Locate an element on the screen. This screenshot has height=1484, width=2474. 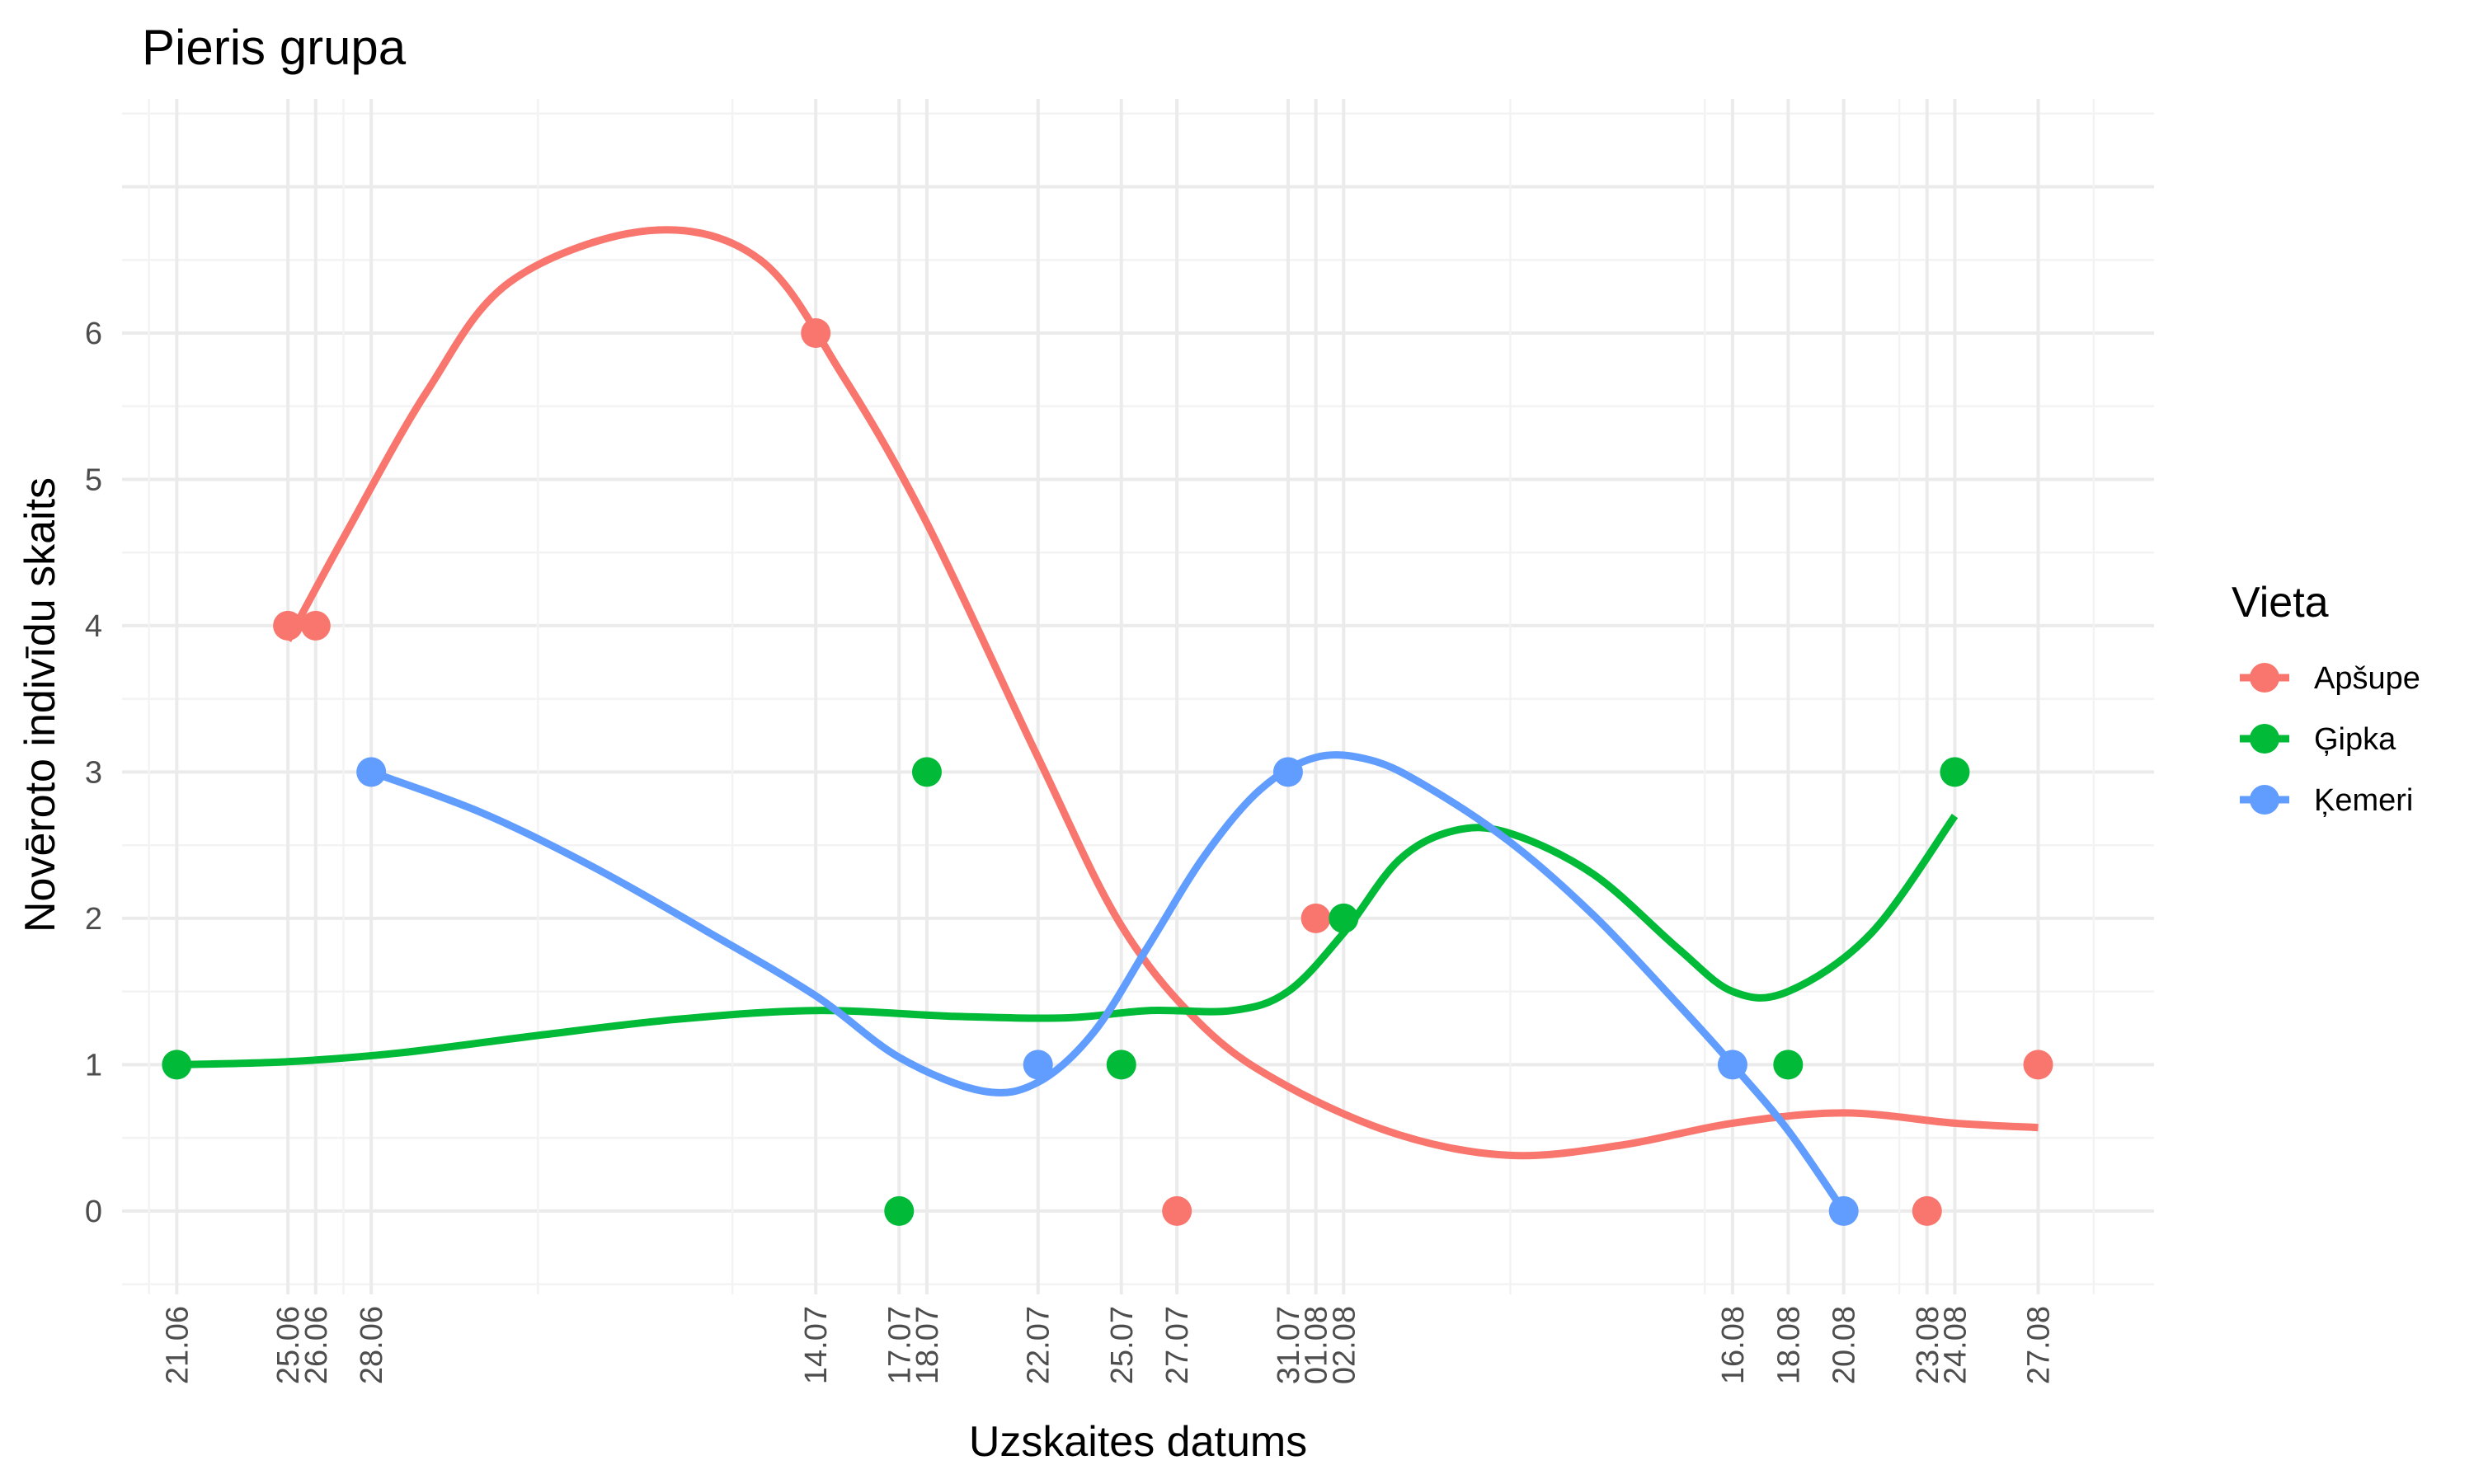
legend-items: Apšupe Ģipka Ķemeri is located at coordinates (2330, 739).